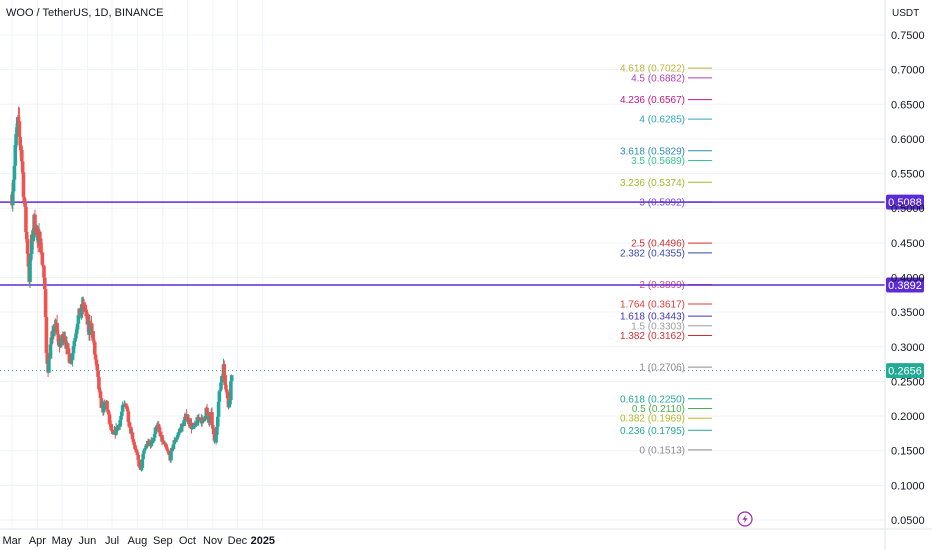 Image resolution: width=932 pixels, height=550 pixels. What do you see at coordinates (908, 209) in the screenshot?
I see `price-tick-label: 0.5000` at bounding box center [908, 209].